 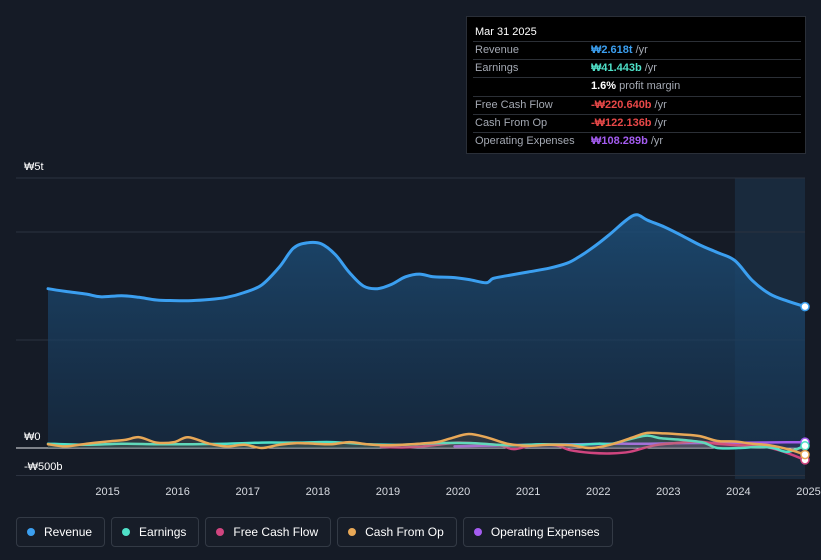 I want to click on tooltip-row: Cash From Op -₩122.136b/yr, so click(x=637, y=122).